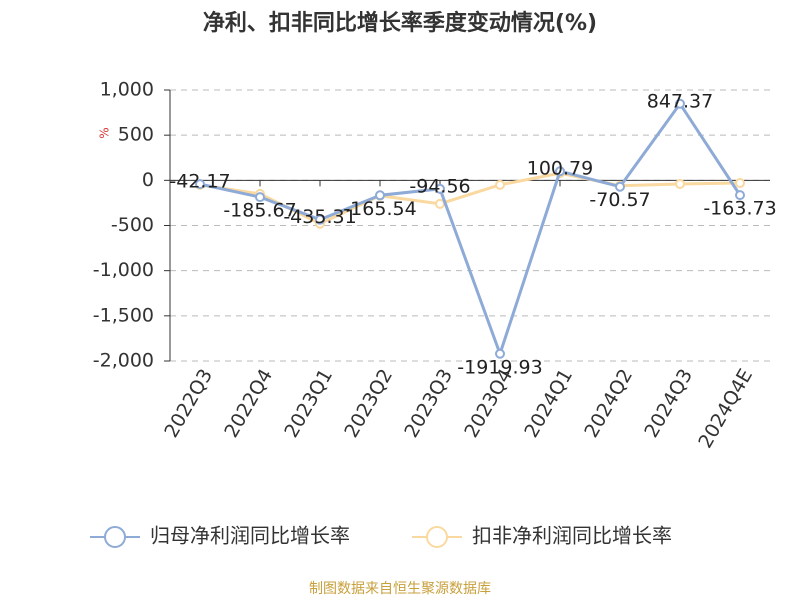 This screenshot has height=600, width=800. I want to click on legend-label: 扣非净利润同比增长率, so click(572, 536).